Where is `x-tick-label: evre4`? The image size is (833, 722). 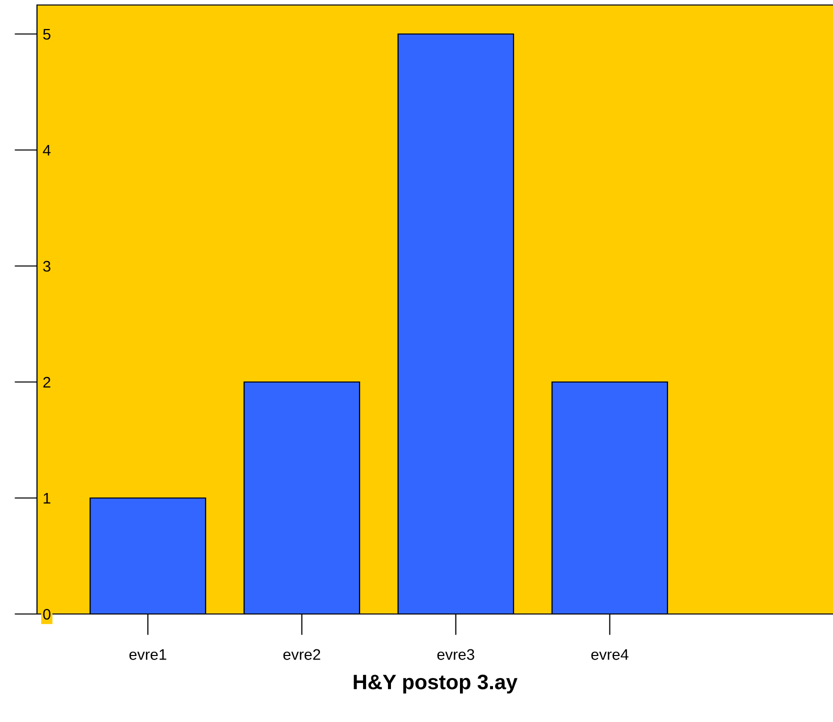
x-tick-label: evre4 is located at coordinates (609, 654).